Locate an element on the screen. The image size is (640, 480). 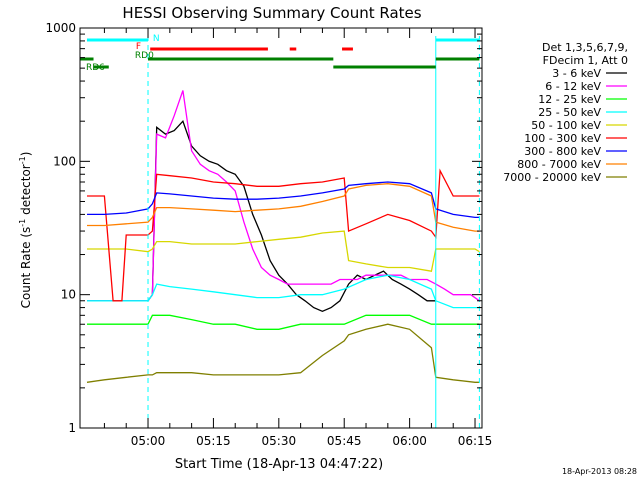
legend-label: 50 - 100 keV is located at coordinates (566, 125).